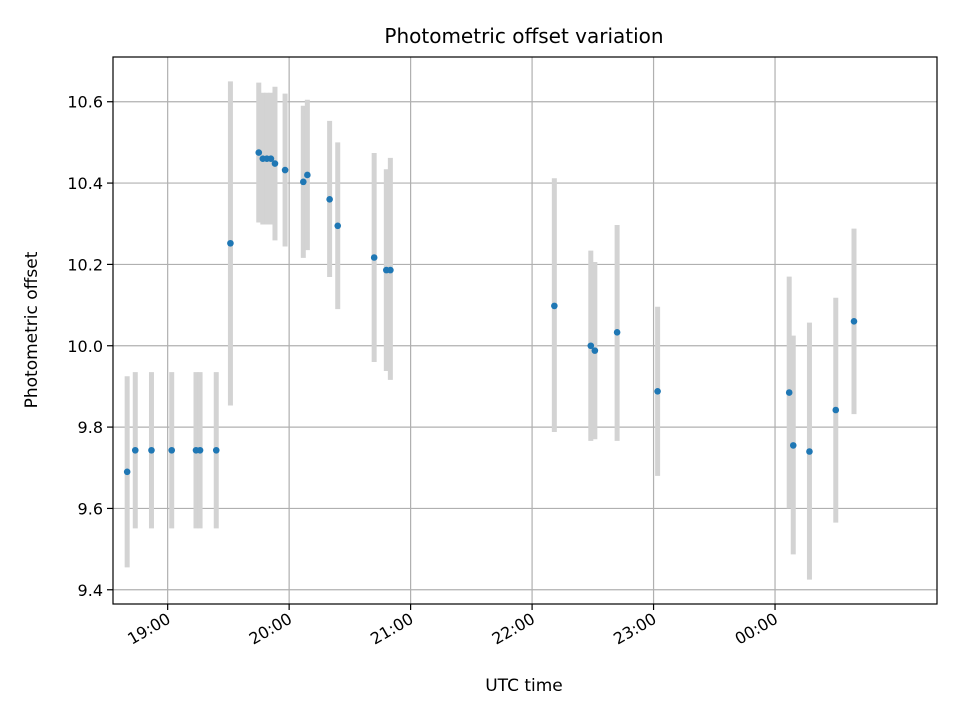 The height and width of the screenshot is (720, 960). I want to click on y-tick-label: 10.0, so click(85, 346).